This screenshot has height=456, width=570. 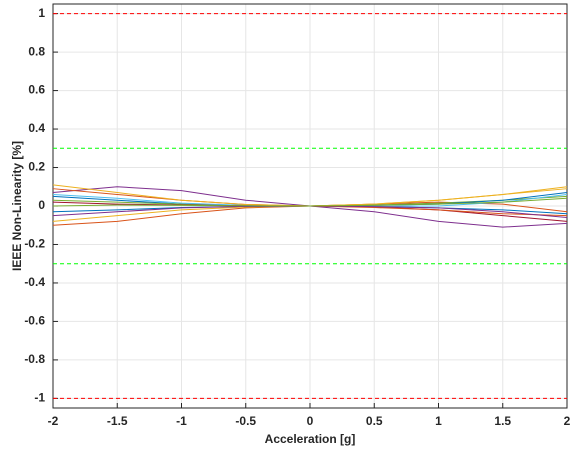 What do you see at coordinates (438, 421) in the screenshot?
I see `x-tick-label: 1` at bounding box center [438, 421].